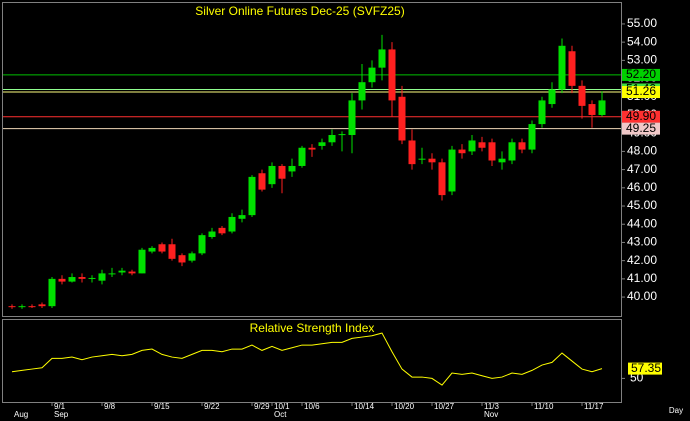 This screenshot has width=690, height=421. What do you see at coordinates (404, 406) in the screenshot?
I see `x-tick-label: 10/20` at bounding box center [404, 406].